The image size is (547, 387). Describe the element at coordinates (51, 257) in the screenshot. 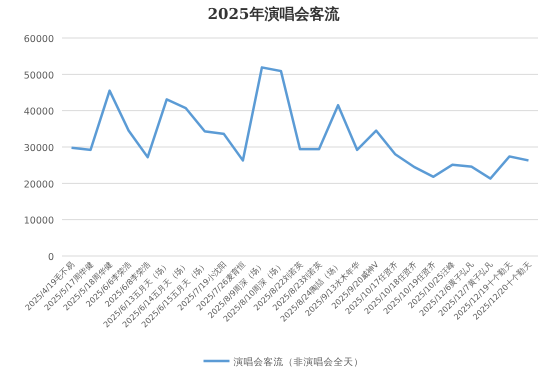

I see `y-tick-label: 0` at that location.